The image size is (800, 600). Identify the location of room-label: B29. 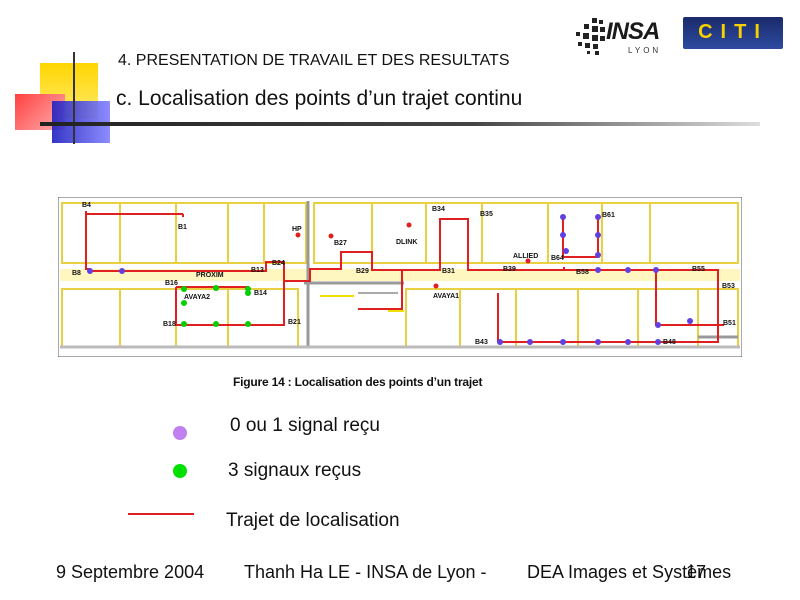
(362, 271).